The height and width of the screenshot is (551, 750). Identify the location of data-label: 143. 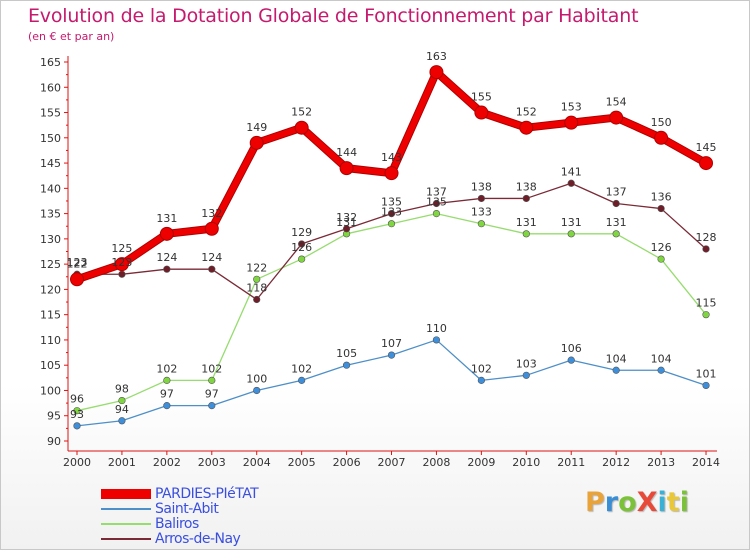
(391, 157).